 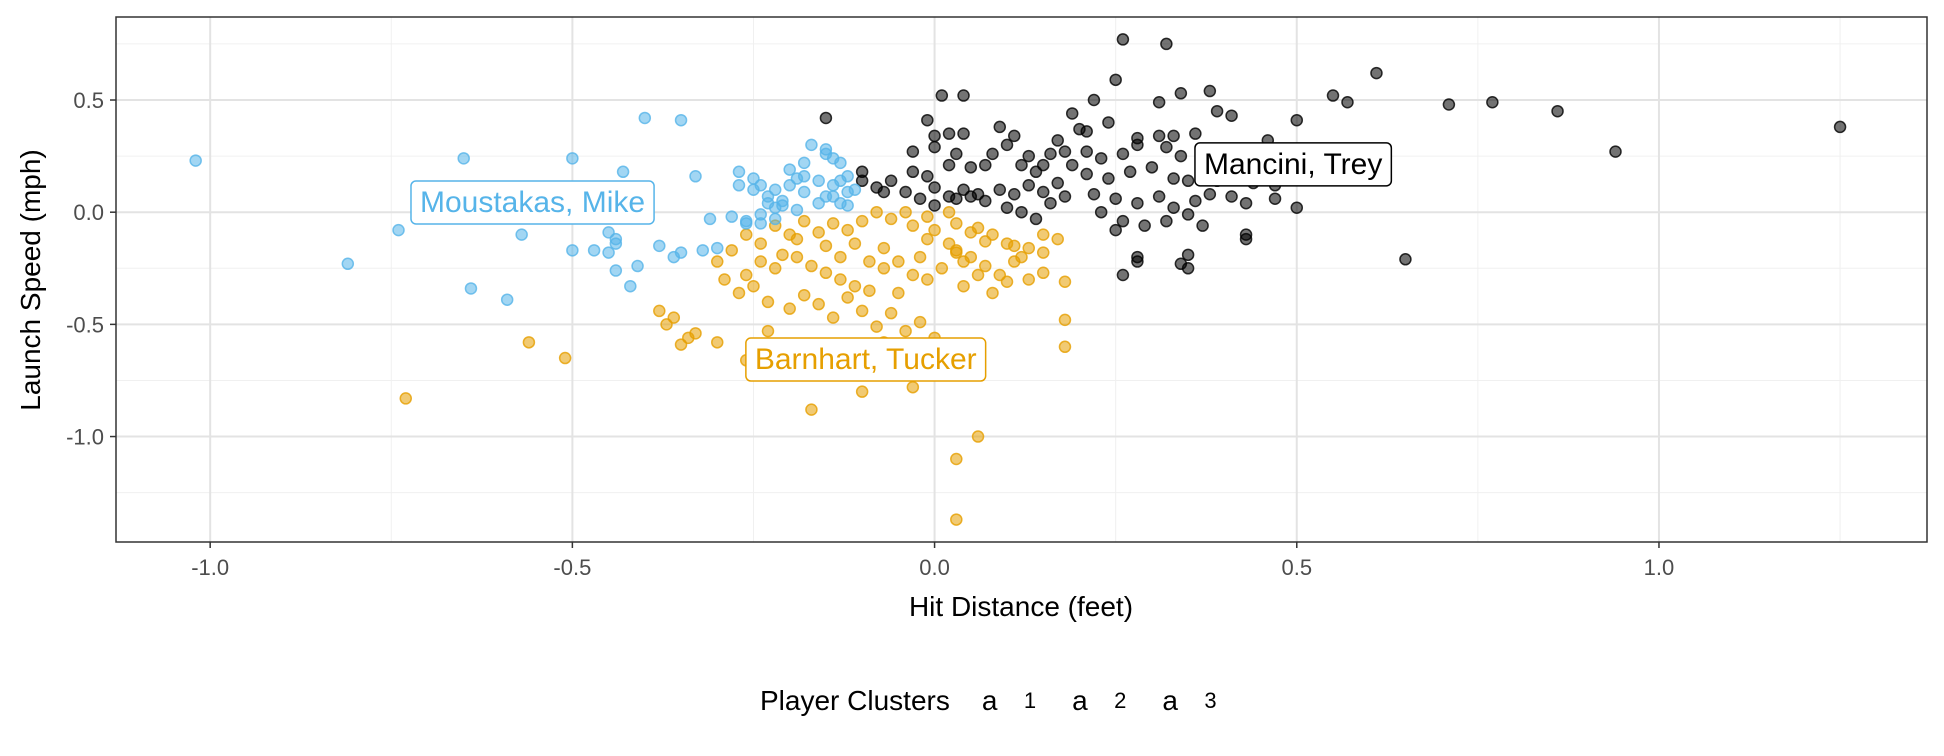 I want to click on point-label: Moustakas, Mike, so click(x=532, y=202).